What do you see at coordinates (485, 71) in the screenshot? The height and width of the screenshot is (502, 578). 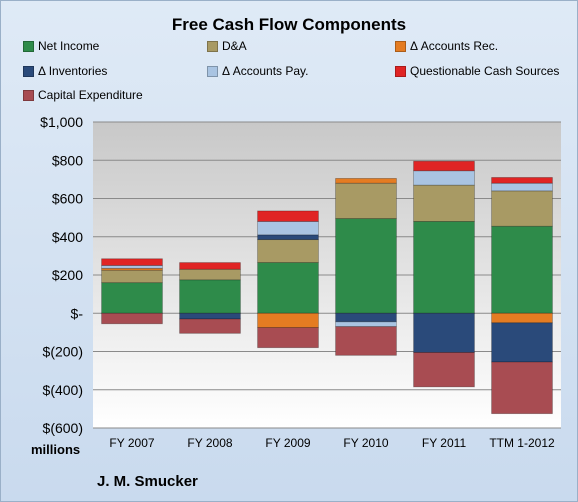 I see `legend-label: Questionable Cash Sources` at bounding box center [485, 71].